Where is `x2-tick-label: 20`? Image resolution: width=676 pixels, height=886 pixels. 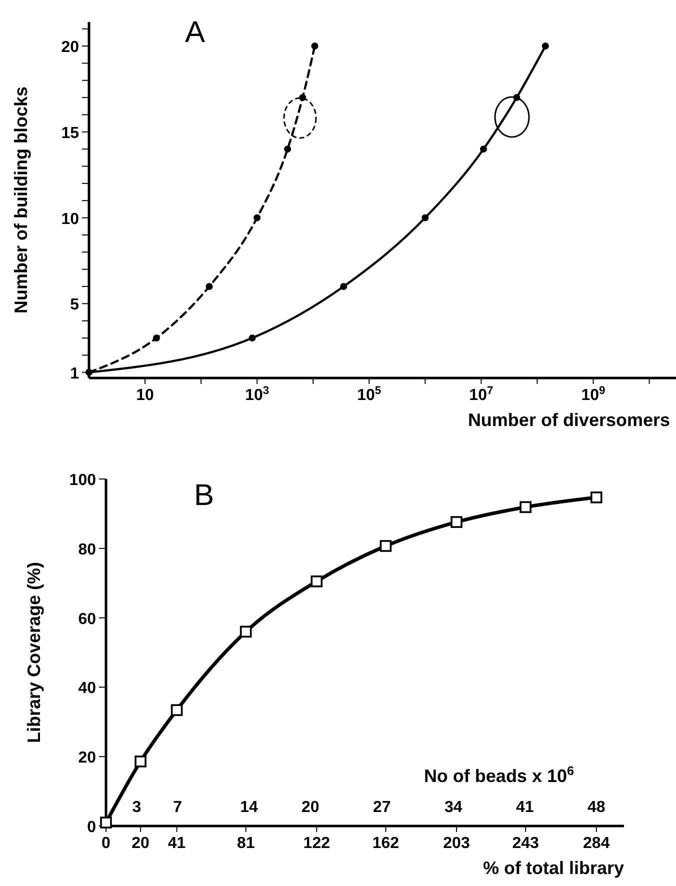 x2-tick-label: 20 is located at coordinates (310, 807).